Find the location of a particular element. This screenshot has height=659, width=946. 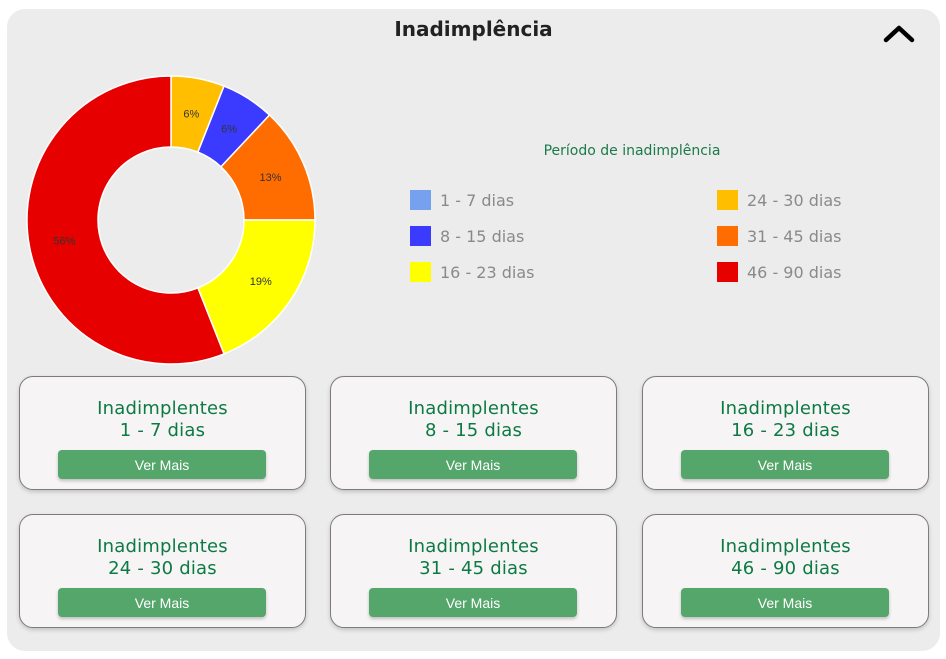

legend-label: 31 - 45 dias is located at coordinates (794, 236).